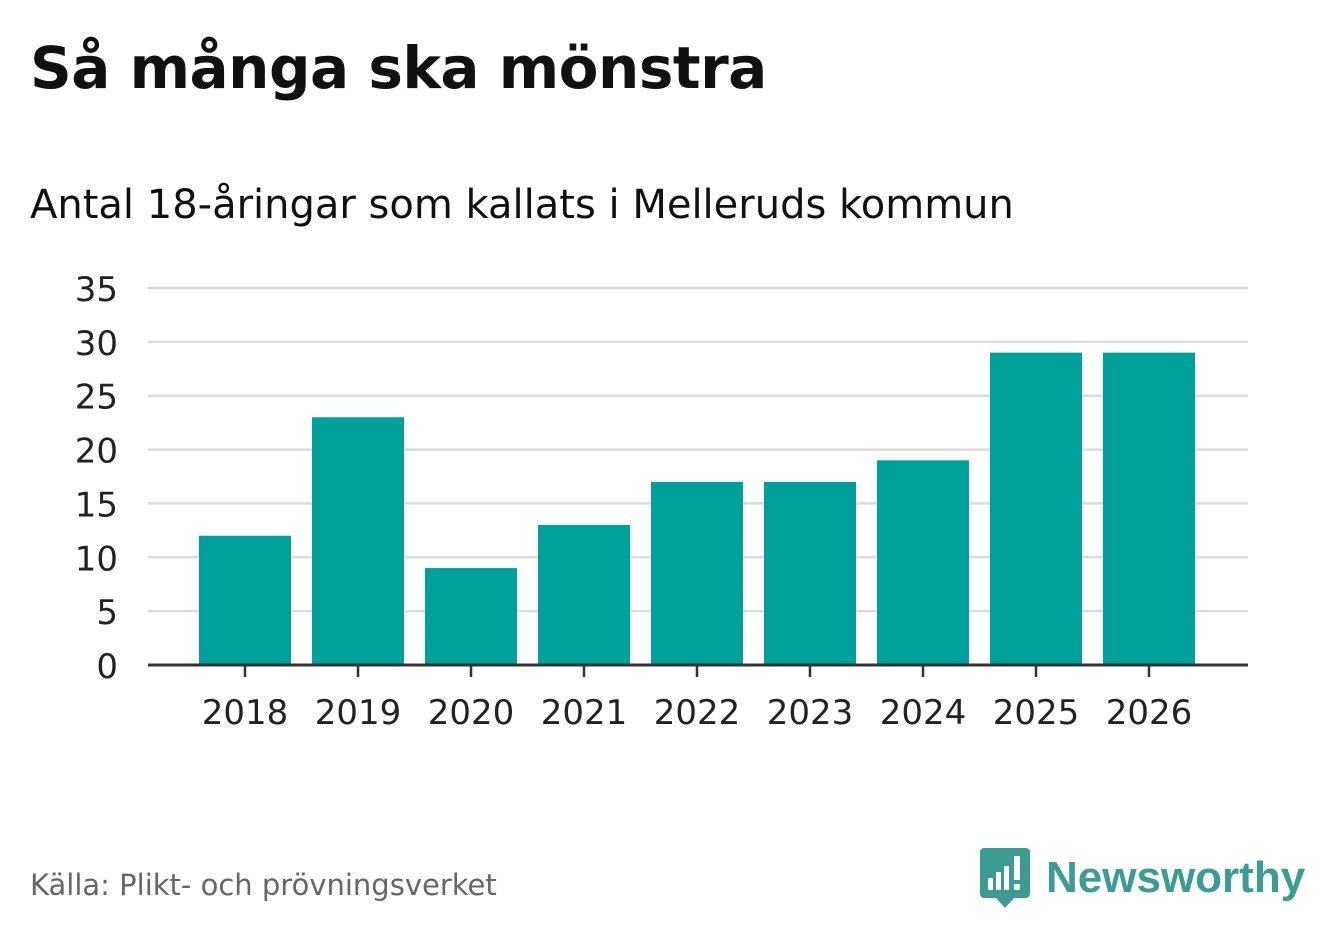 The image size is (1322, 939). What do you see at coordinates (697, 573) in the screenshot?
I see `bar-2022` at bounding box center [697, 573].